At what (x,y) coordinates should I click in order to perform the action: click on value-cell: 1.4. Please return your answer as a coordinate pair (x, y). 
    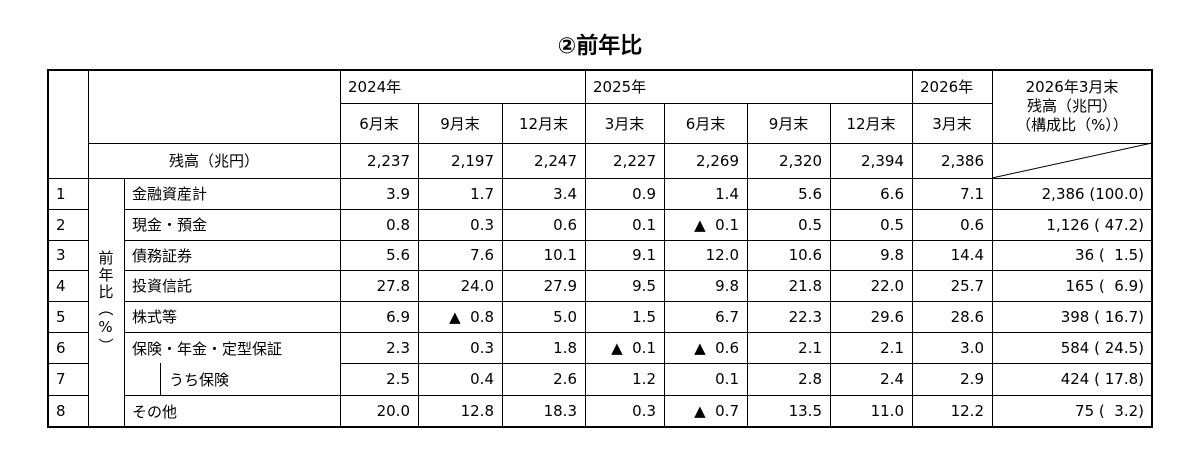
    Looking at the image, I should click on (706, 194).